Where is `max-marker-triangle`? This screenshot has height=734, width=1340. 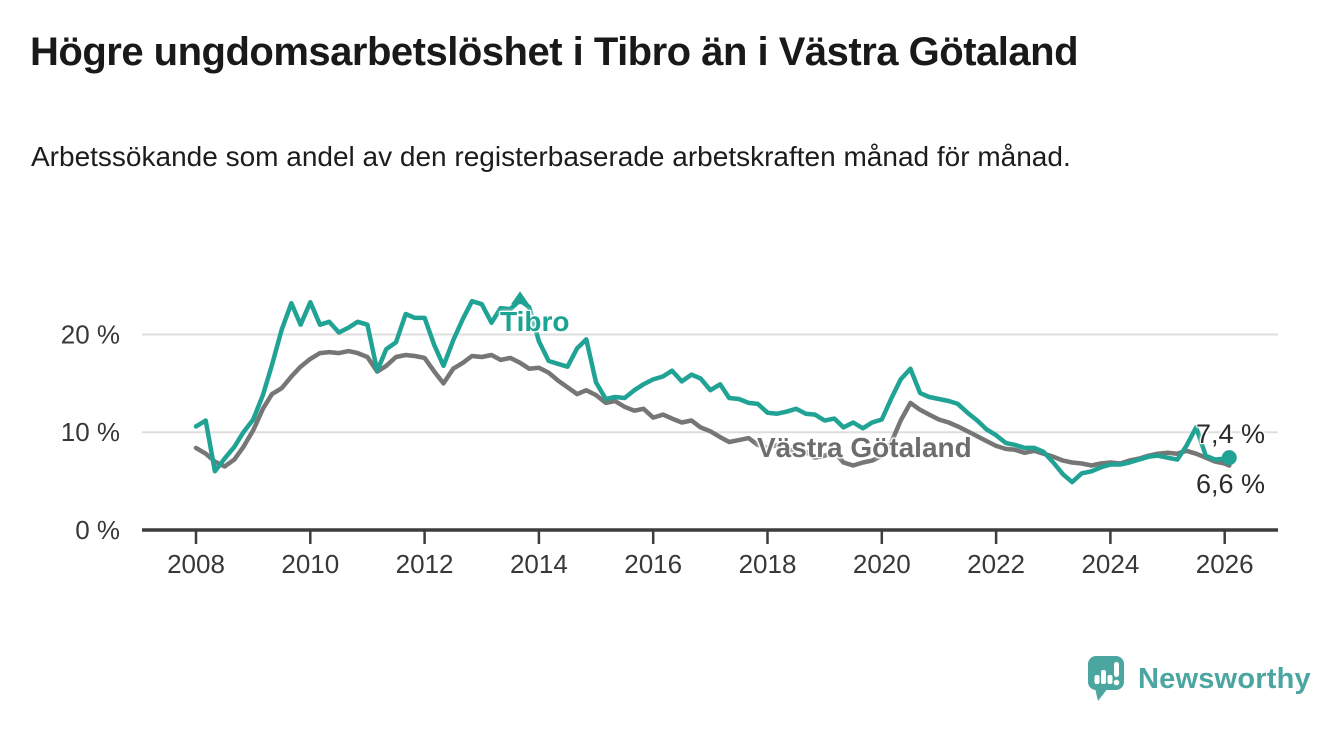
max-marker-triangle is located at coordinates (520, 298).